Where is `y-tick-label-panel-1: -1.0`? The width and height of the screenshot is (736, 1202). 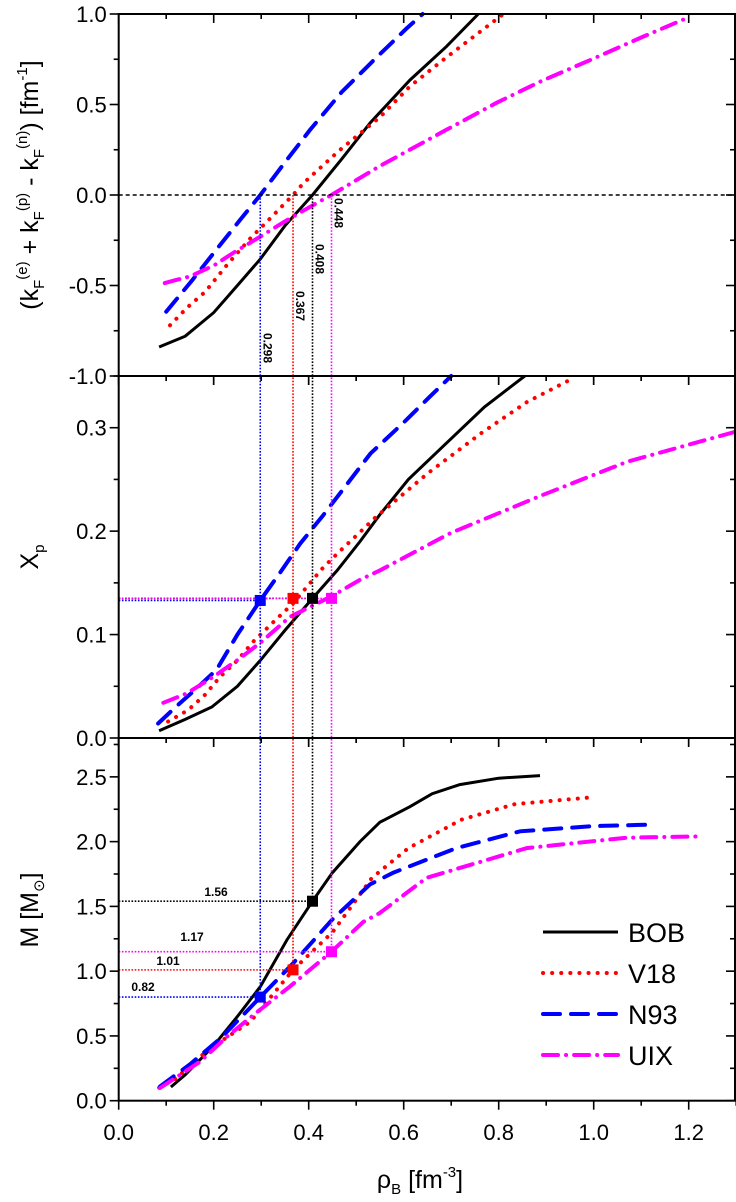 y-tick-label-panel-1: -1.0 is located at coordinates (88, 376).